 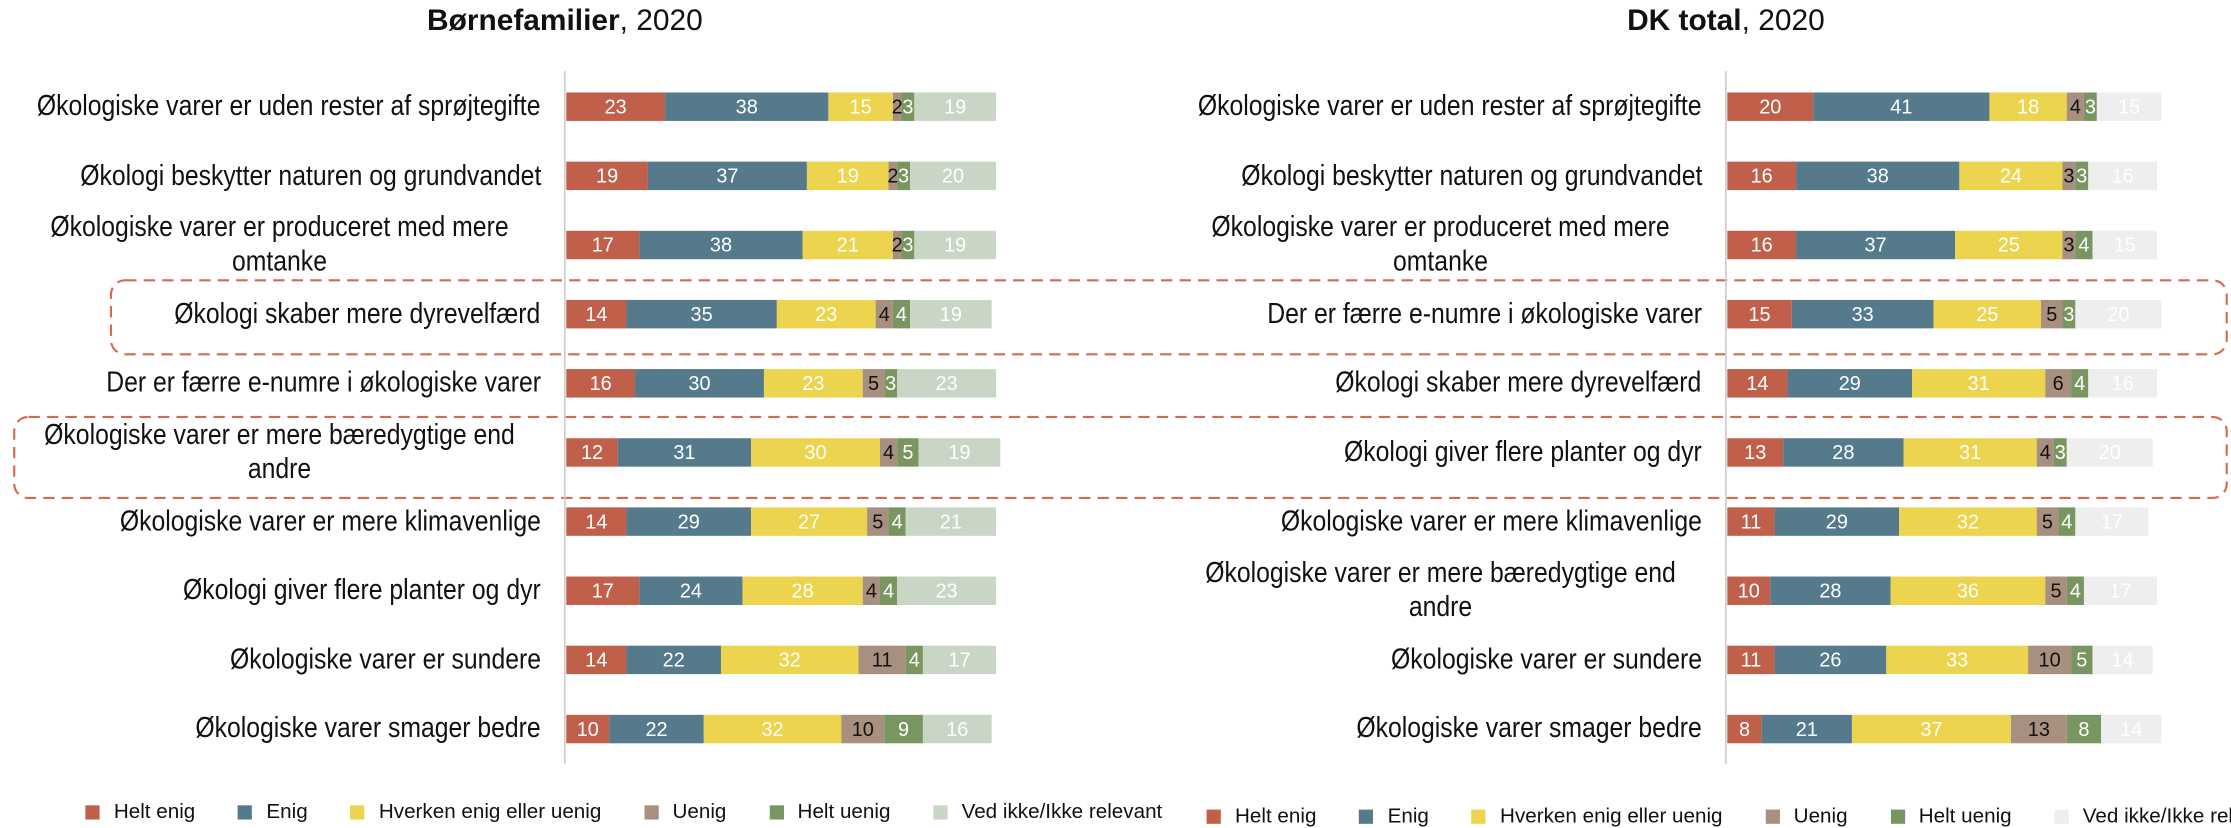 I want to click on data-label: 6, so click(x=2058, y=384).